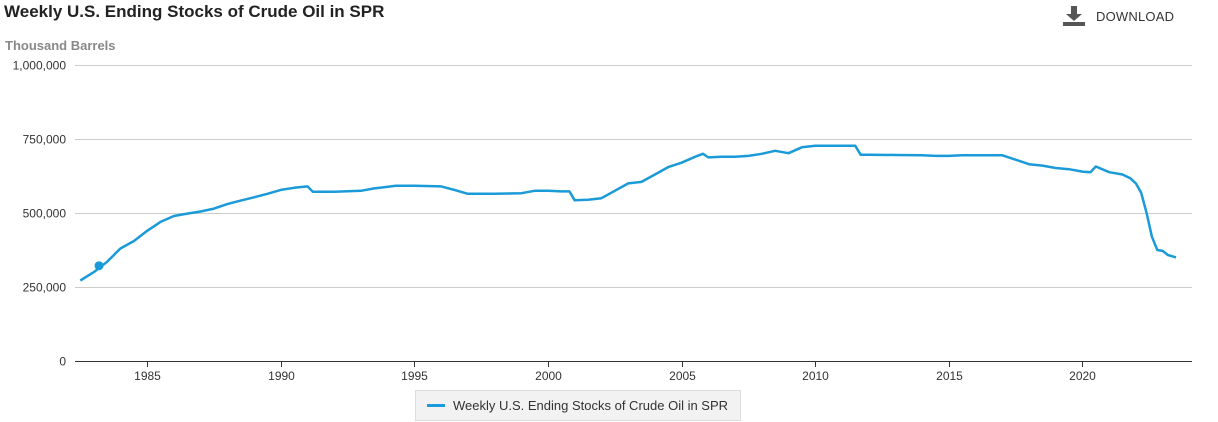 The image size is (1218, 422). What do you see at coordinates (949, 376) in the screenshot?
I see `x-tick-label: 2015` at bounding box center [949, 376].